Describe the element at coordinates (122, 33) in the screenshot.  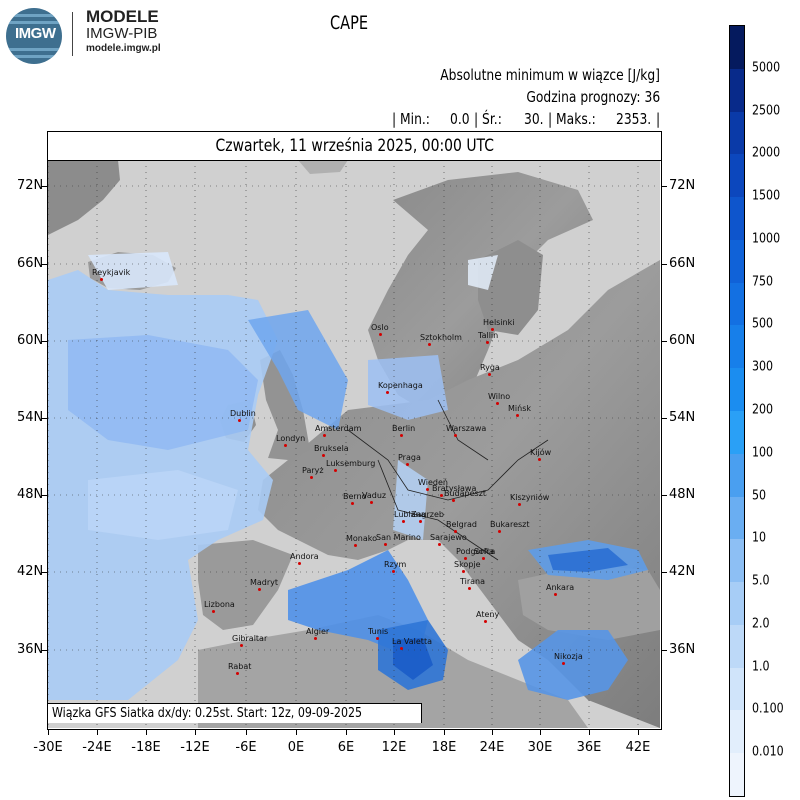
I see `brand-org: IMGW-PIB` at that location.